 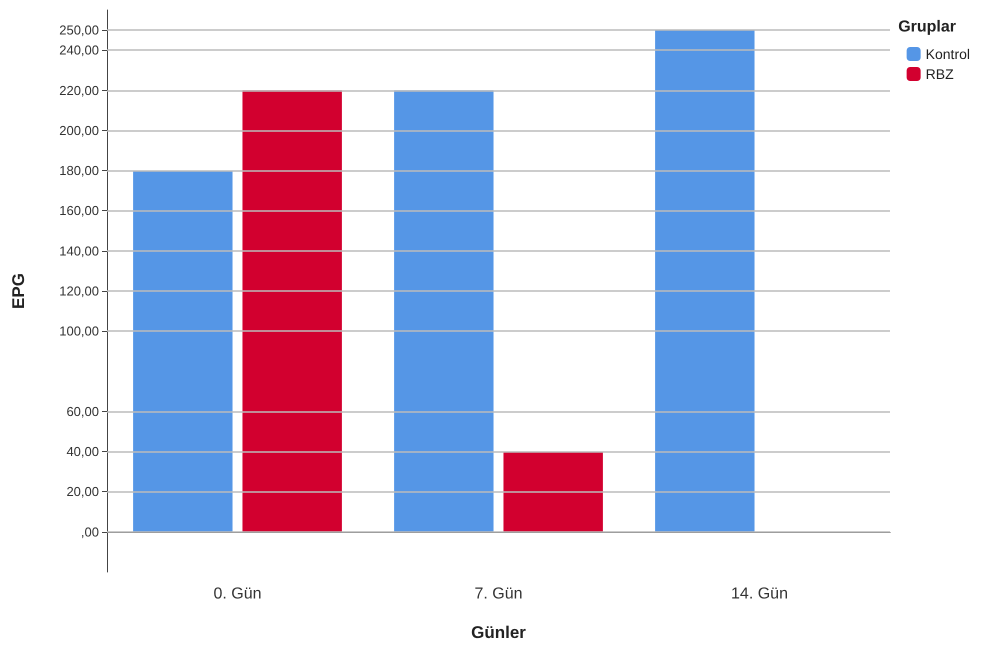 What do you see at coordinates (79, 130) in the screenshot?
I see `y-tick-label: 200,00` at bounding box center [79, 130].